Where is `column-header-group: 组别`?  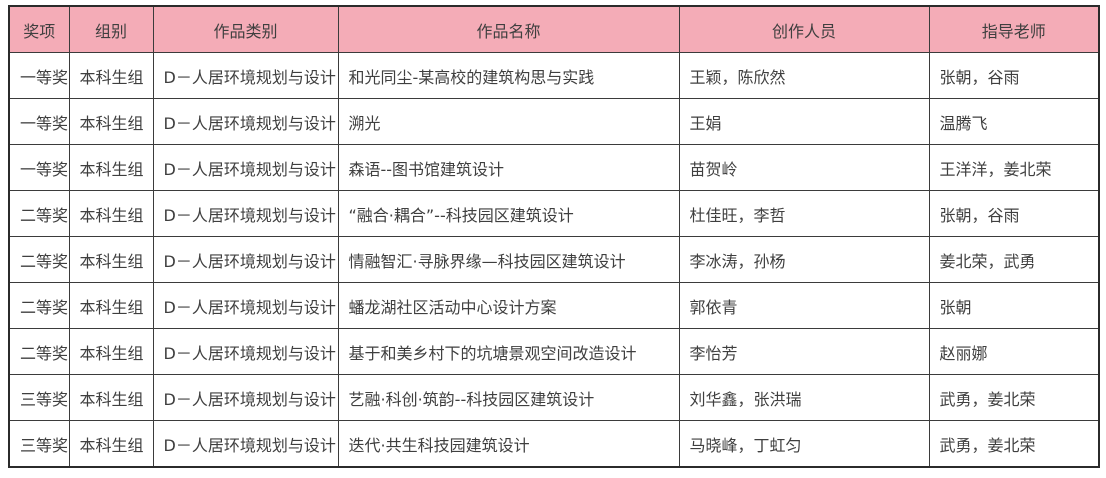 column-header-group: 组别 is located at coordinates (111, 29).